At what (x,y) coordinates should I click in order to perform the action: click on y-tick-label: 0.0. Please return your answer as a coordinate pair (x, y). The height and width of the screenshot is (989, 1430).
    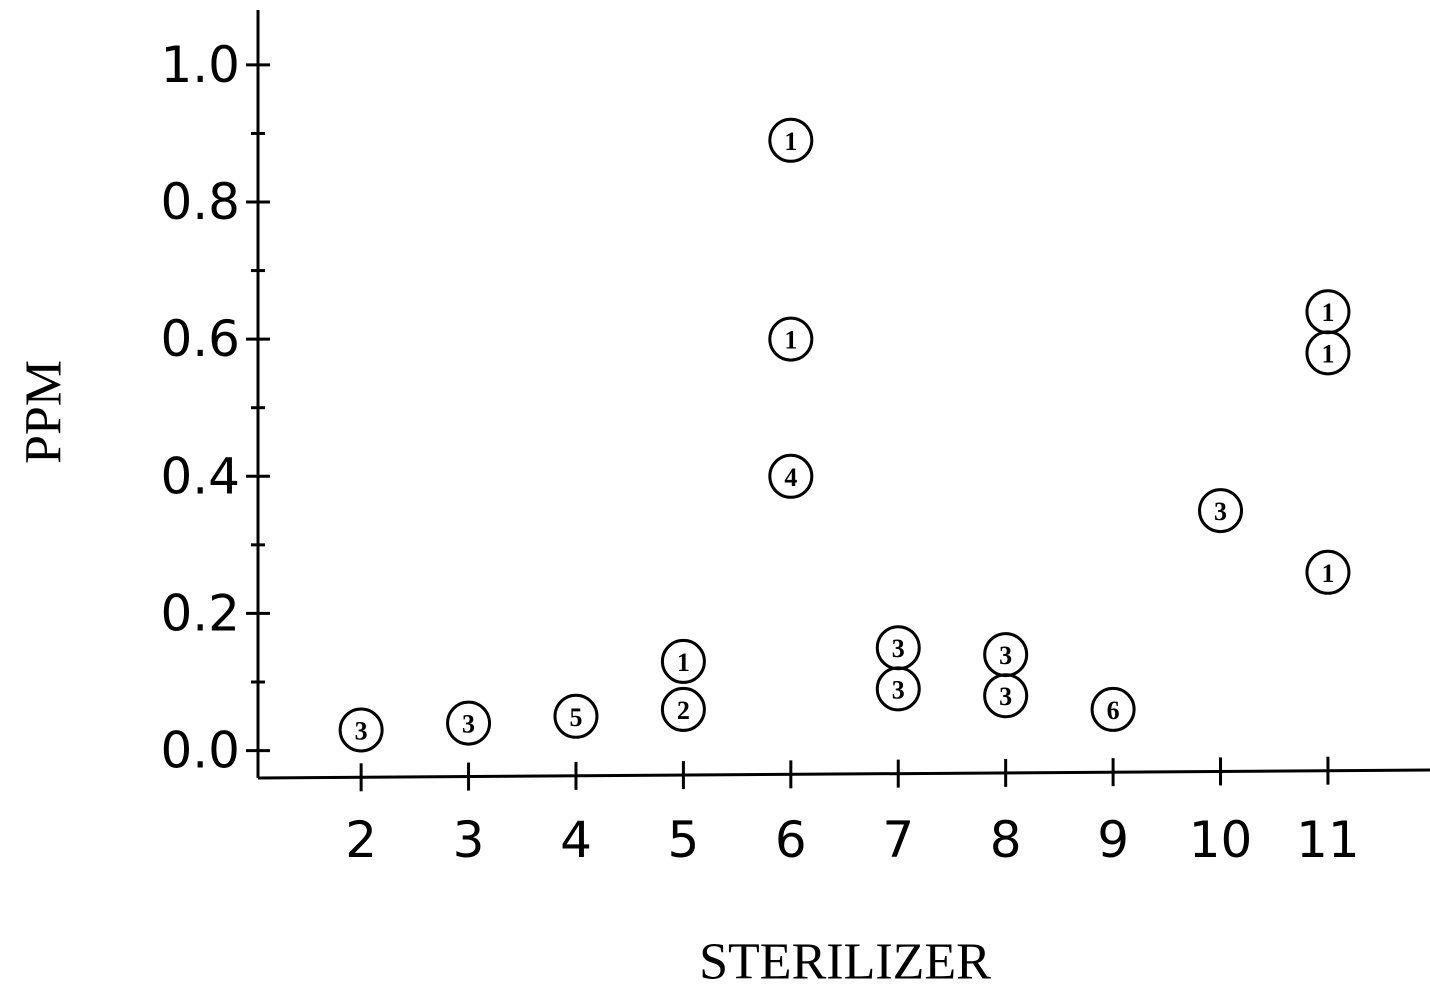
    Looking at the image, I should click on (200, 751).